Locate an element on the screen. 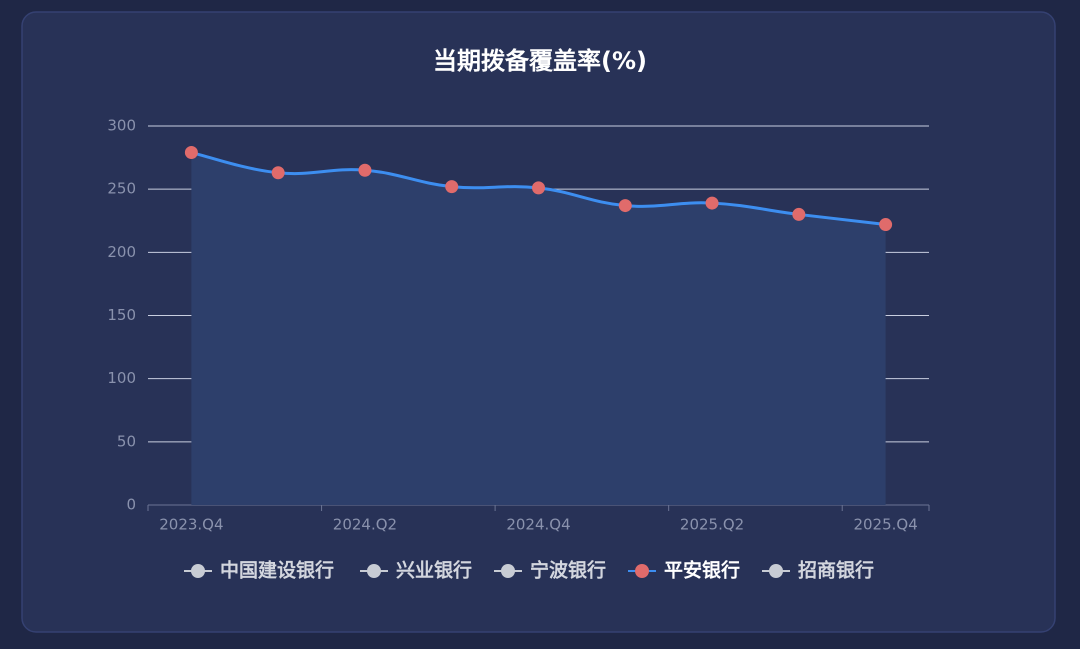 The height and width of the screenshot is (649, 1080). legend-item: 平安银行 is located at coordinates (684, 570).